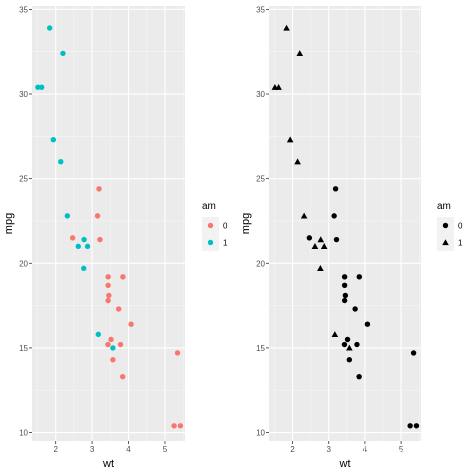  I want to click on y-tick-label: 25, so click(23, 179).